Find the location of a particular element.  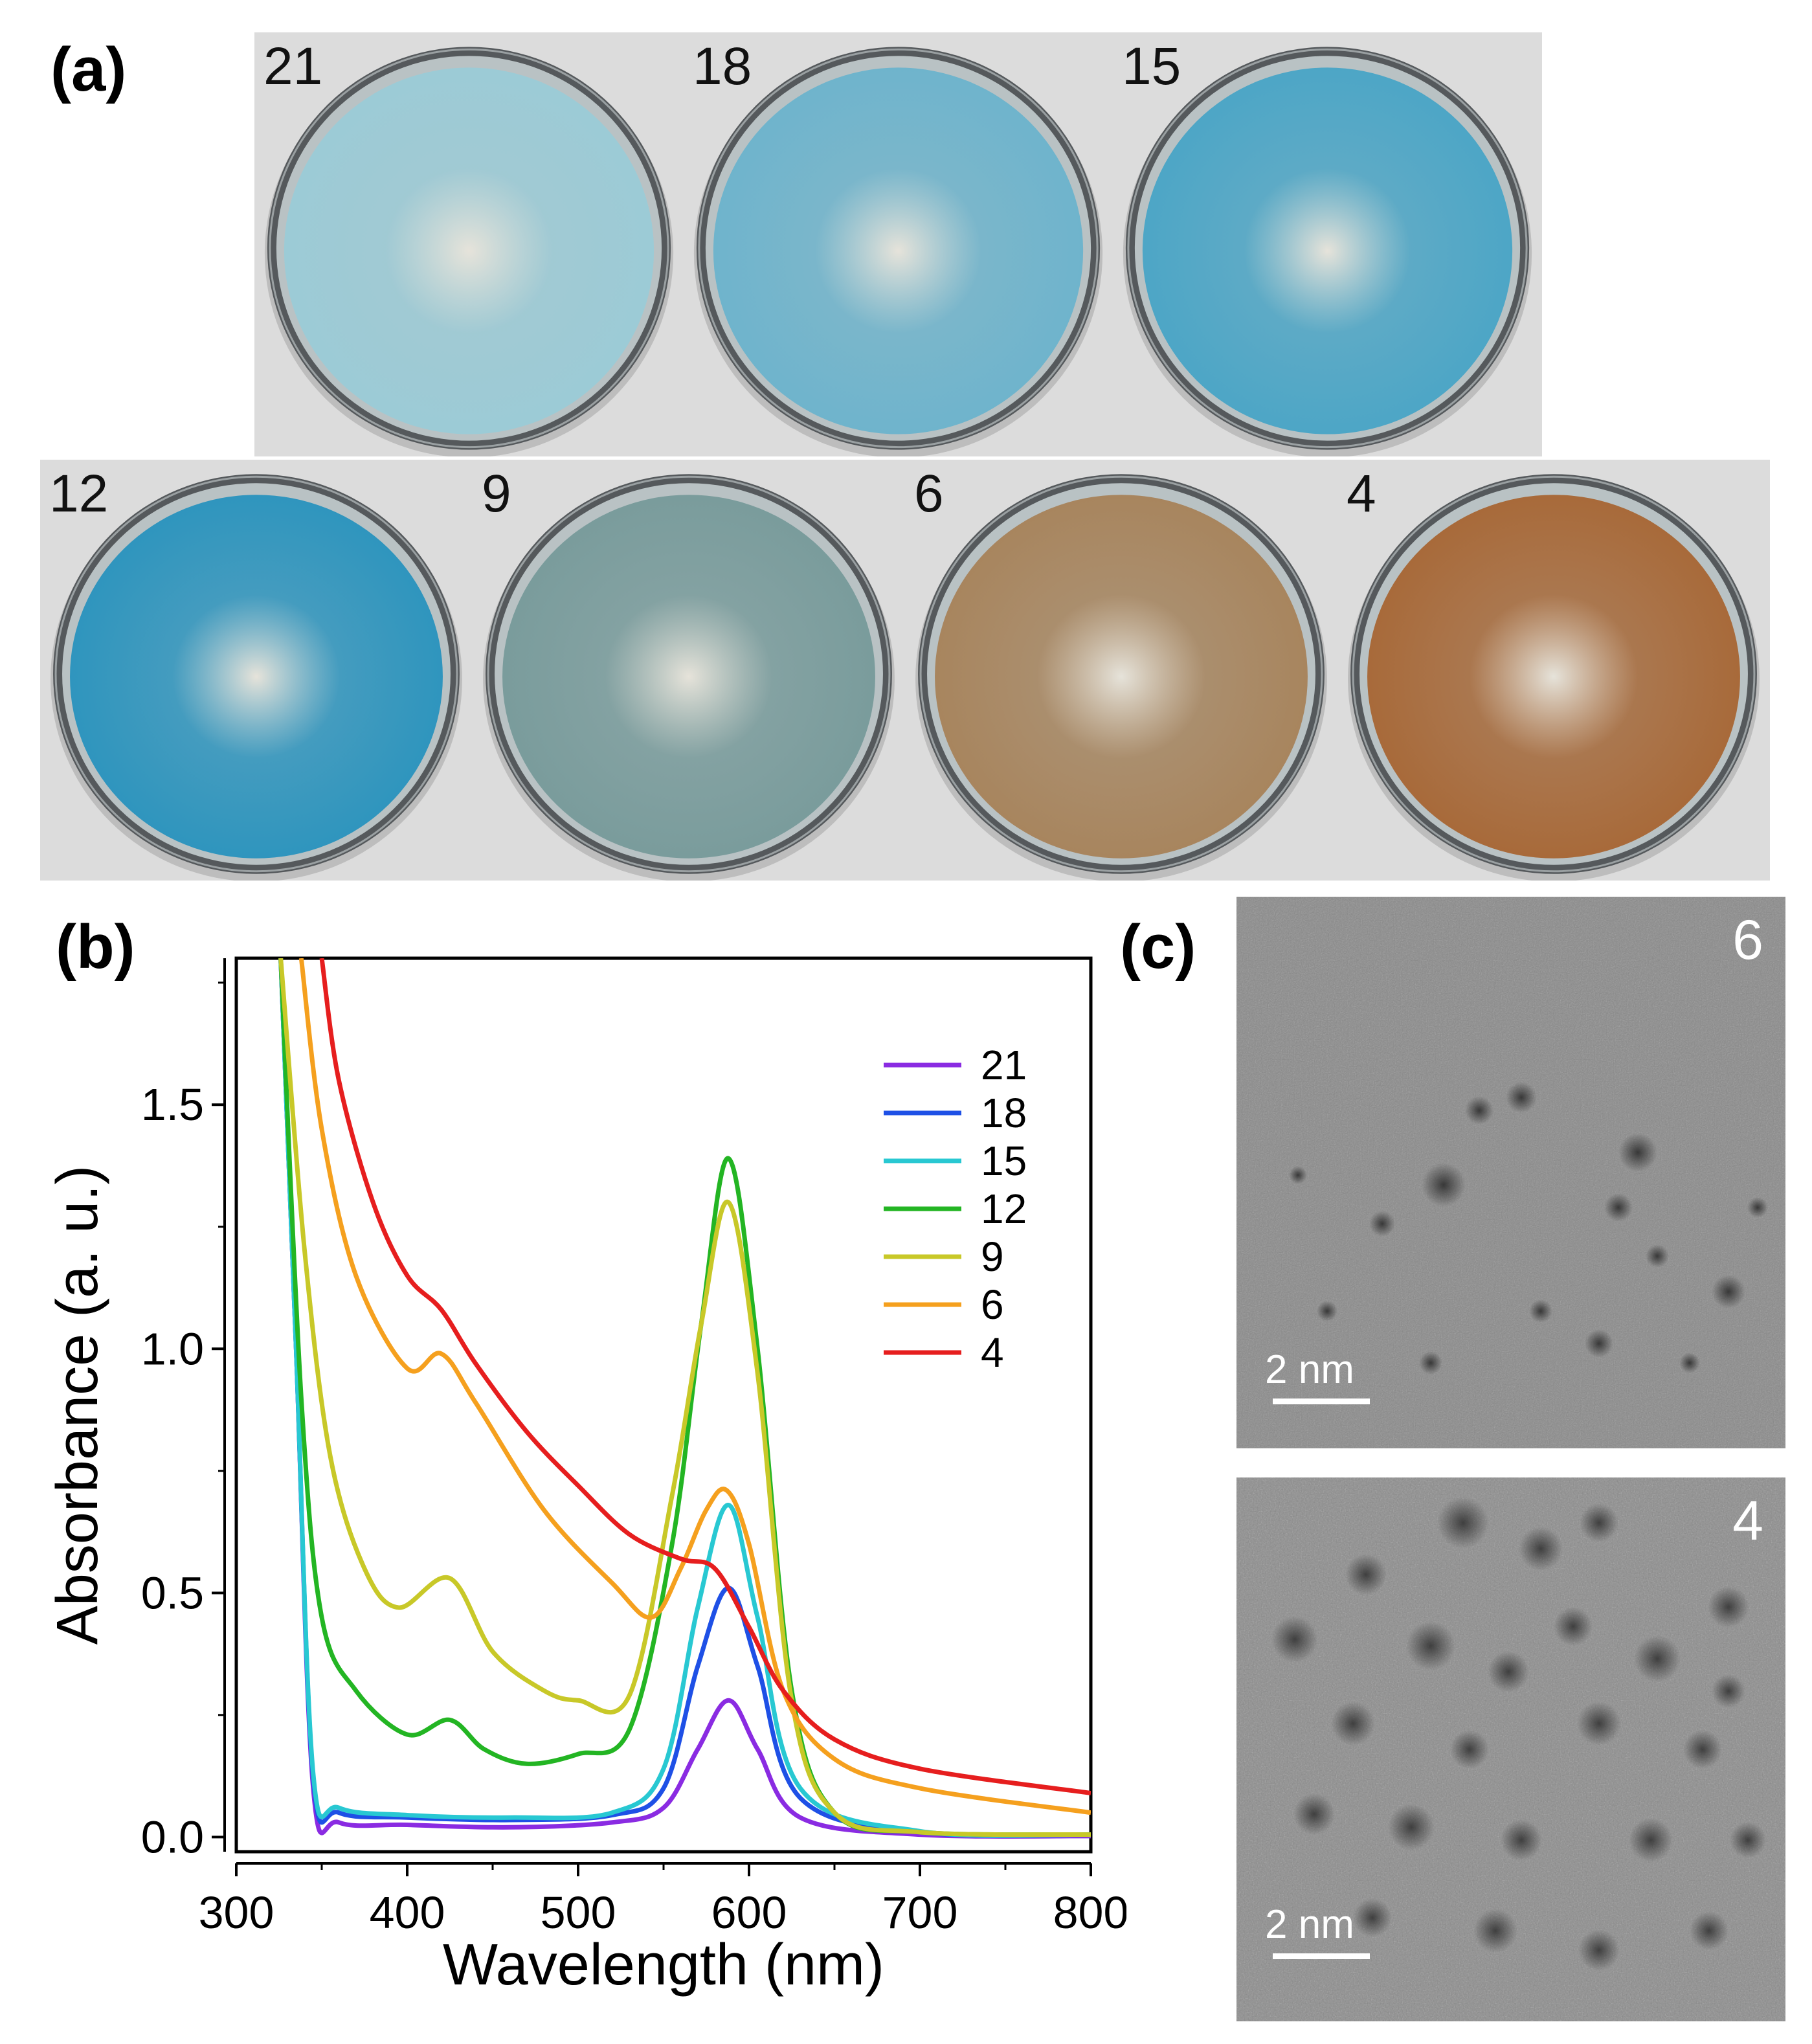

petri-dish-photo-4: 4 is located at coordinates (1554, 671).